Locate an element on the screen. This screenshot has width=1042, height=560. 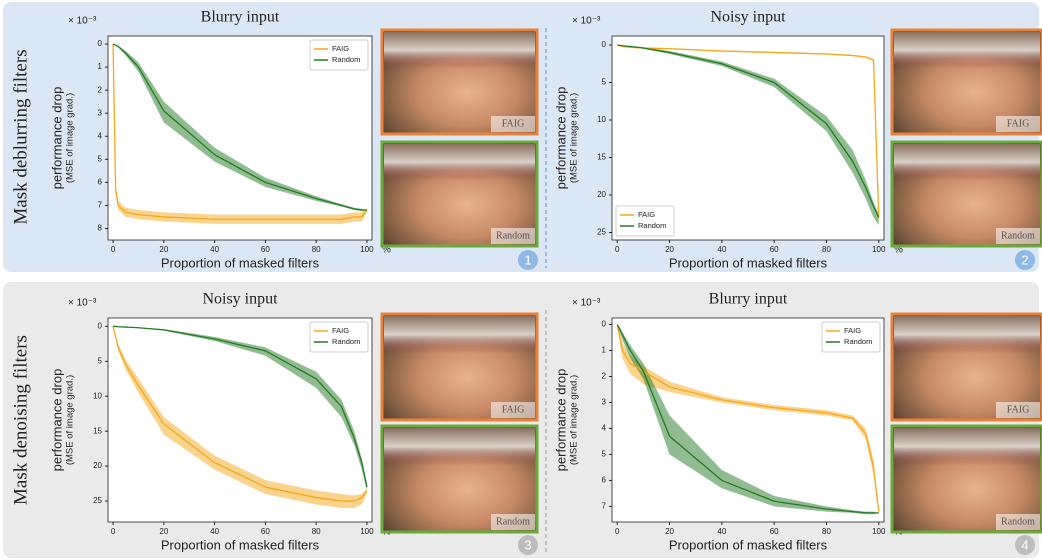
badge-number: 3 is located at coordinates (527, 544).